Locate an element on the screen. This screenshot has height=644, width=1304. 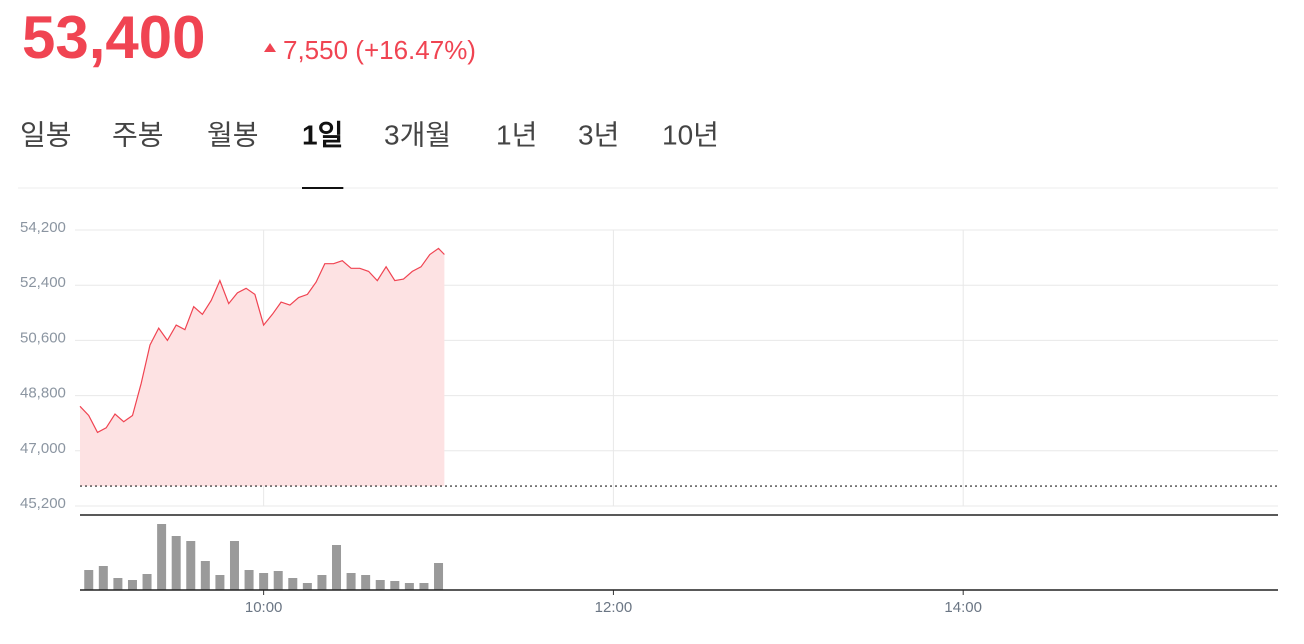
tab: 1년 is located at coordinates (516, 134).